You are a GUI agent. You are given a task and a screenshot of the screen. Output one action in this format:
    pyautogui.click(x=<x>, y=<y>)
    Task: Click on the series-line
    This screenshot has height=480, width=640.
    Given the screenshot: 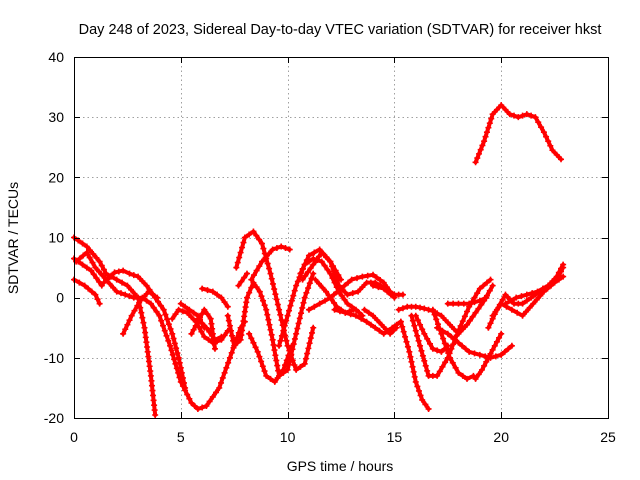 What is the action you would take?
    pyautogui.click(x=526, y=297)
    